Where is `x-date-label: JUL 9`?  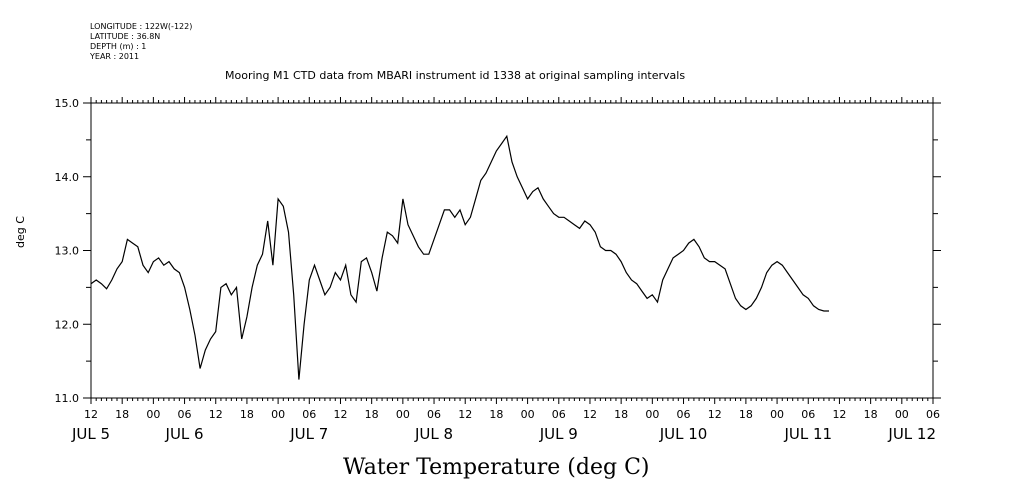 x-date-label: JUL 9 is located at coordinates (558, 434).